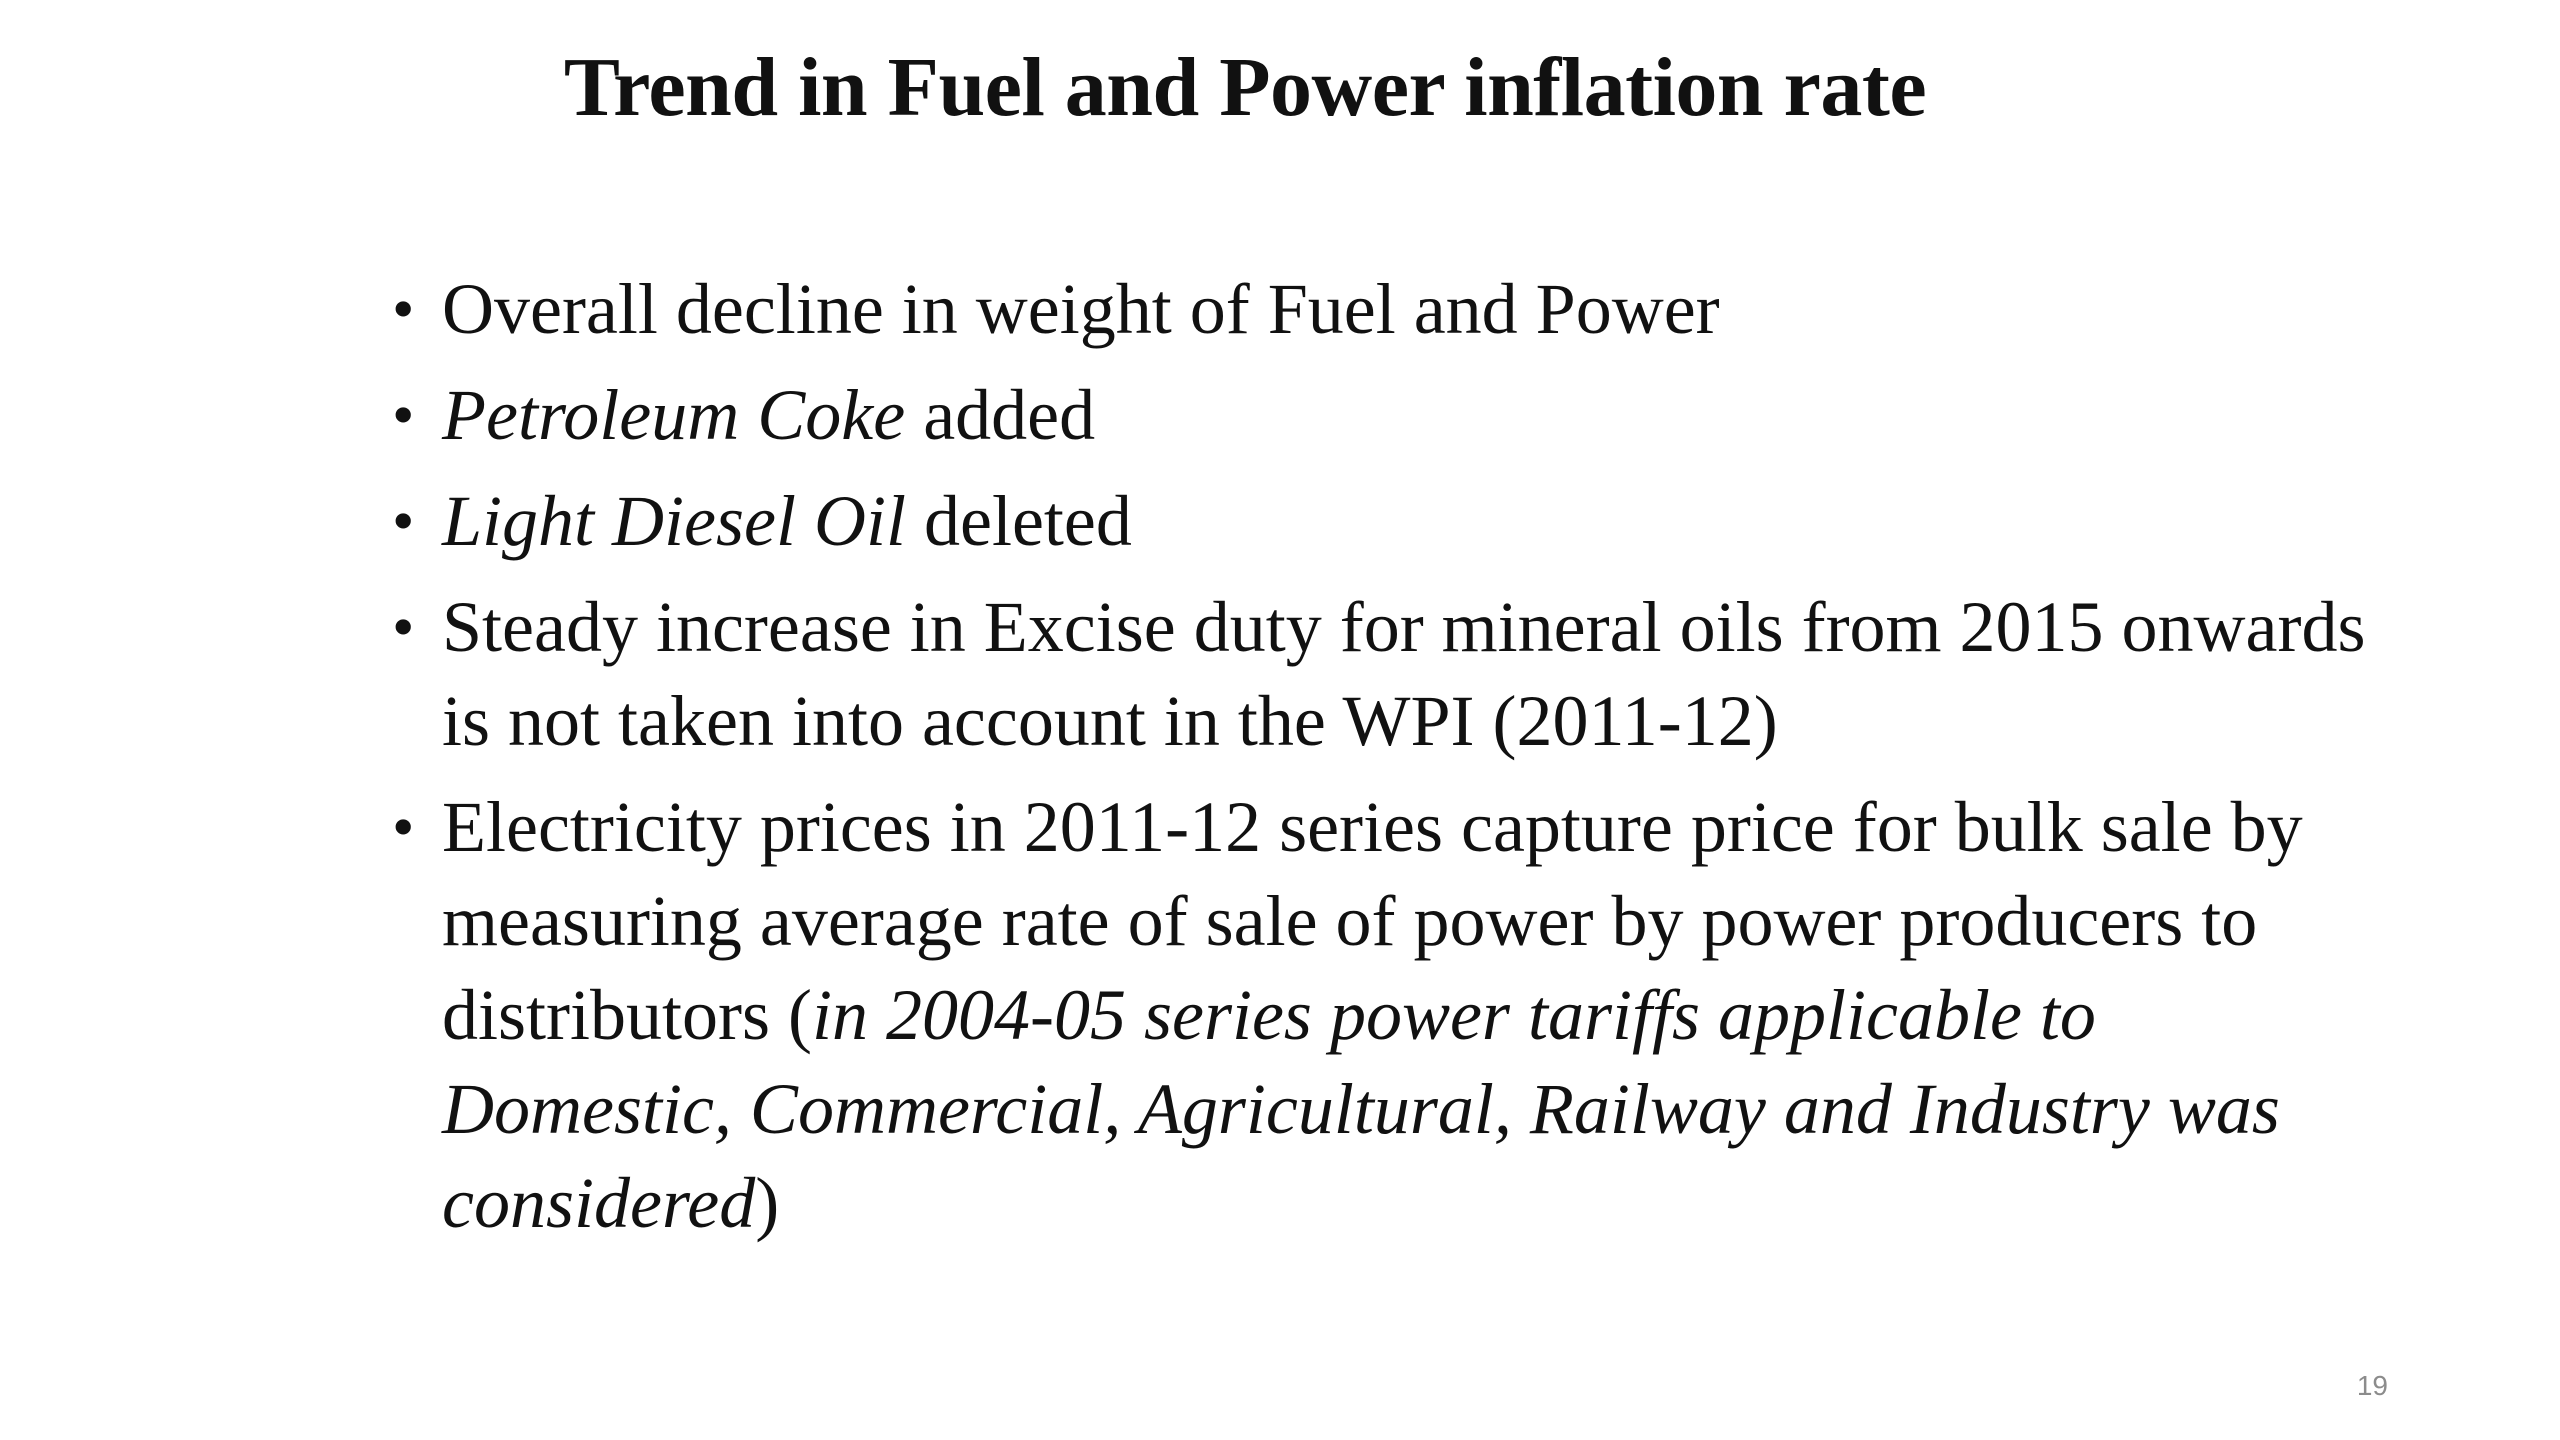 This screenshot has width=2560, height=1440. I want to click on slide-title: Trend in Fuel and Power inflation rate, so click(1280, 88).